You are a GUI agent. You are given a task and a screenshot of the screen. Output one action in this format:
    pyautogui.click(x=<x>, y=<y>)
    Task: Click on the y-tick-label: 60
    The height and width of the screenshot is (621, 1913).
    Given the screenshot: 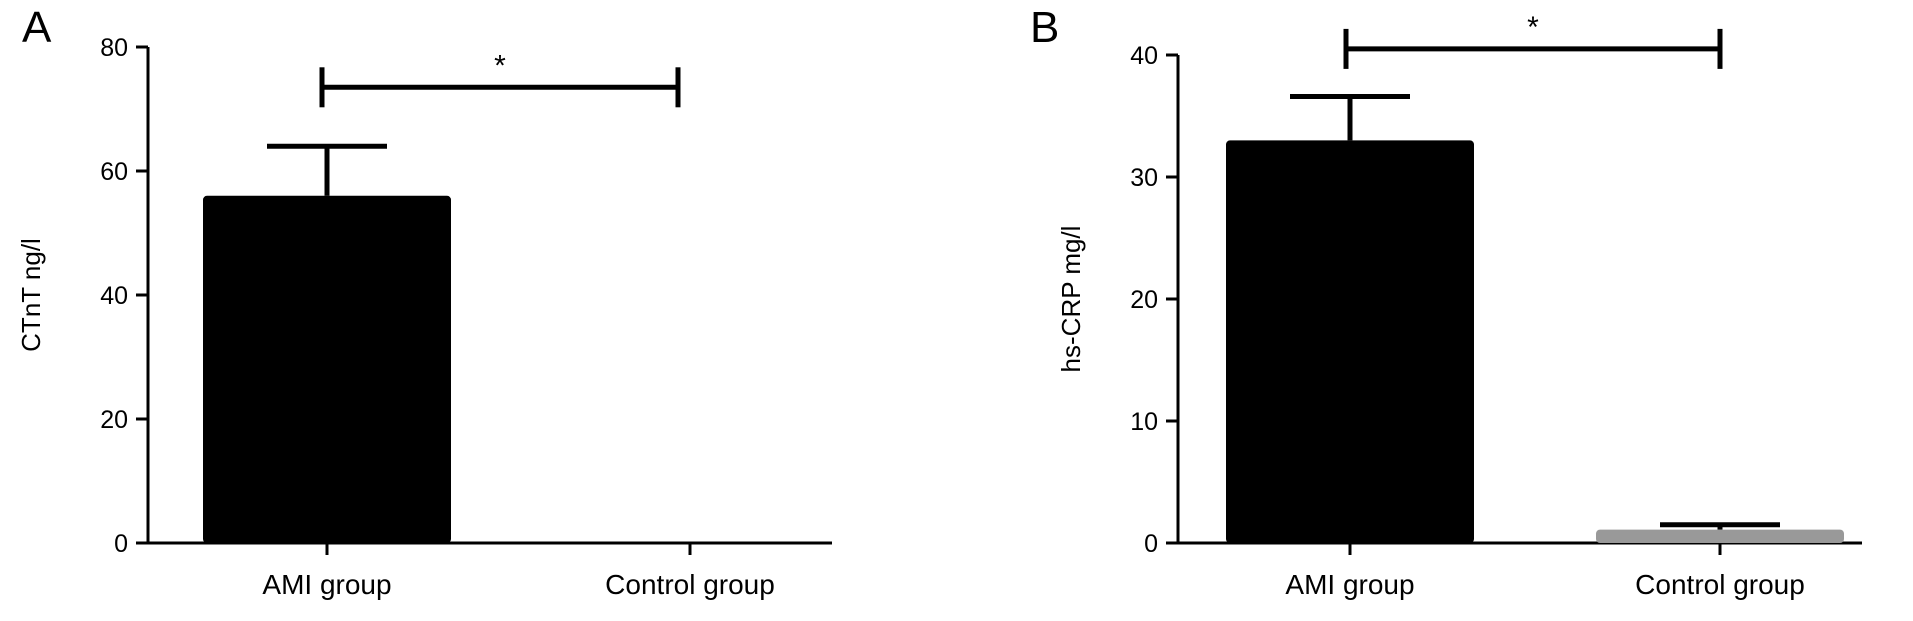 What is the action you would take?
    pyautogui.click(x=114, y=172)
    